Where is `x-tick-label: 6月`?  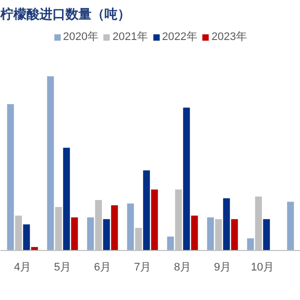 x-tick-label: 6月 is located at coordinates (103, 268).